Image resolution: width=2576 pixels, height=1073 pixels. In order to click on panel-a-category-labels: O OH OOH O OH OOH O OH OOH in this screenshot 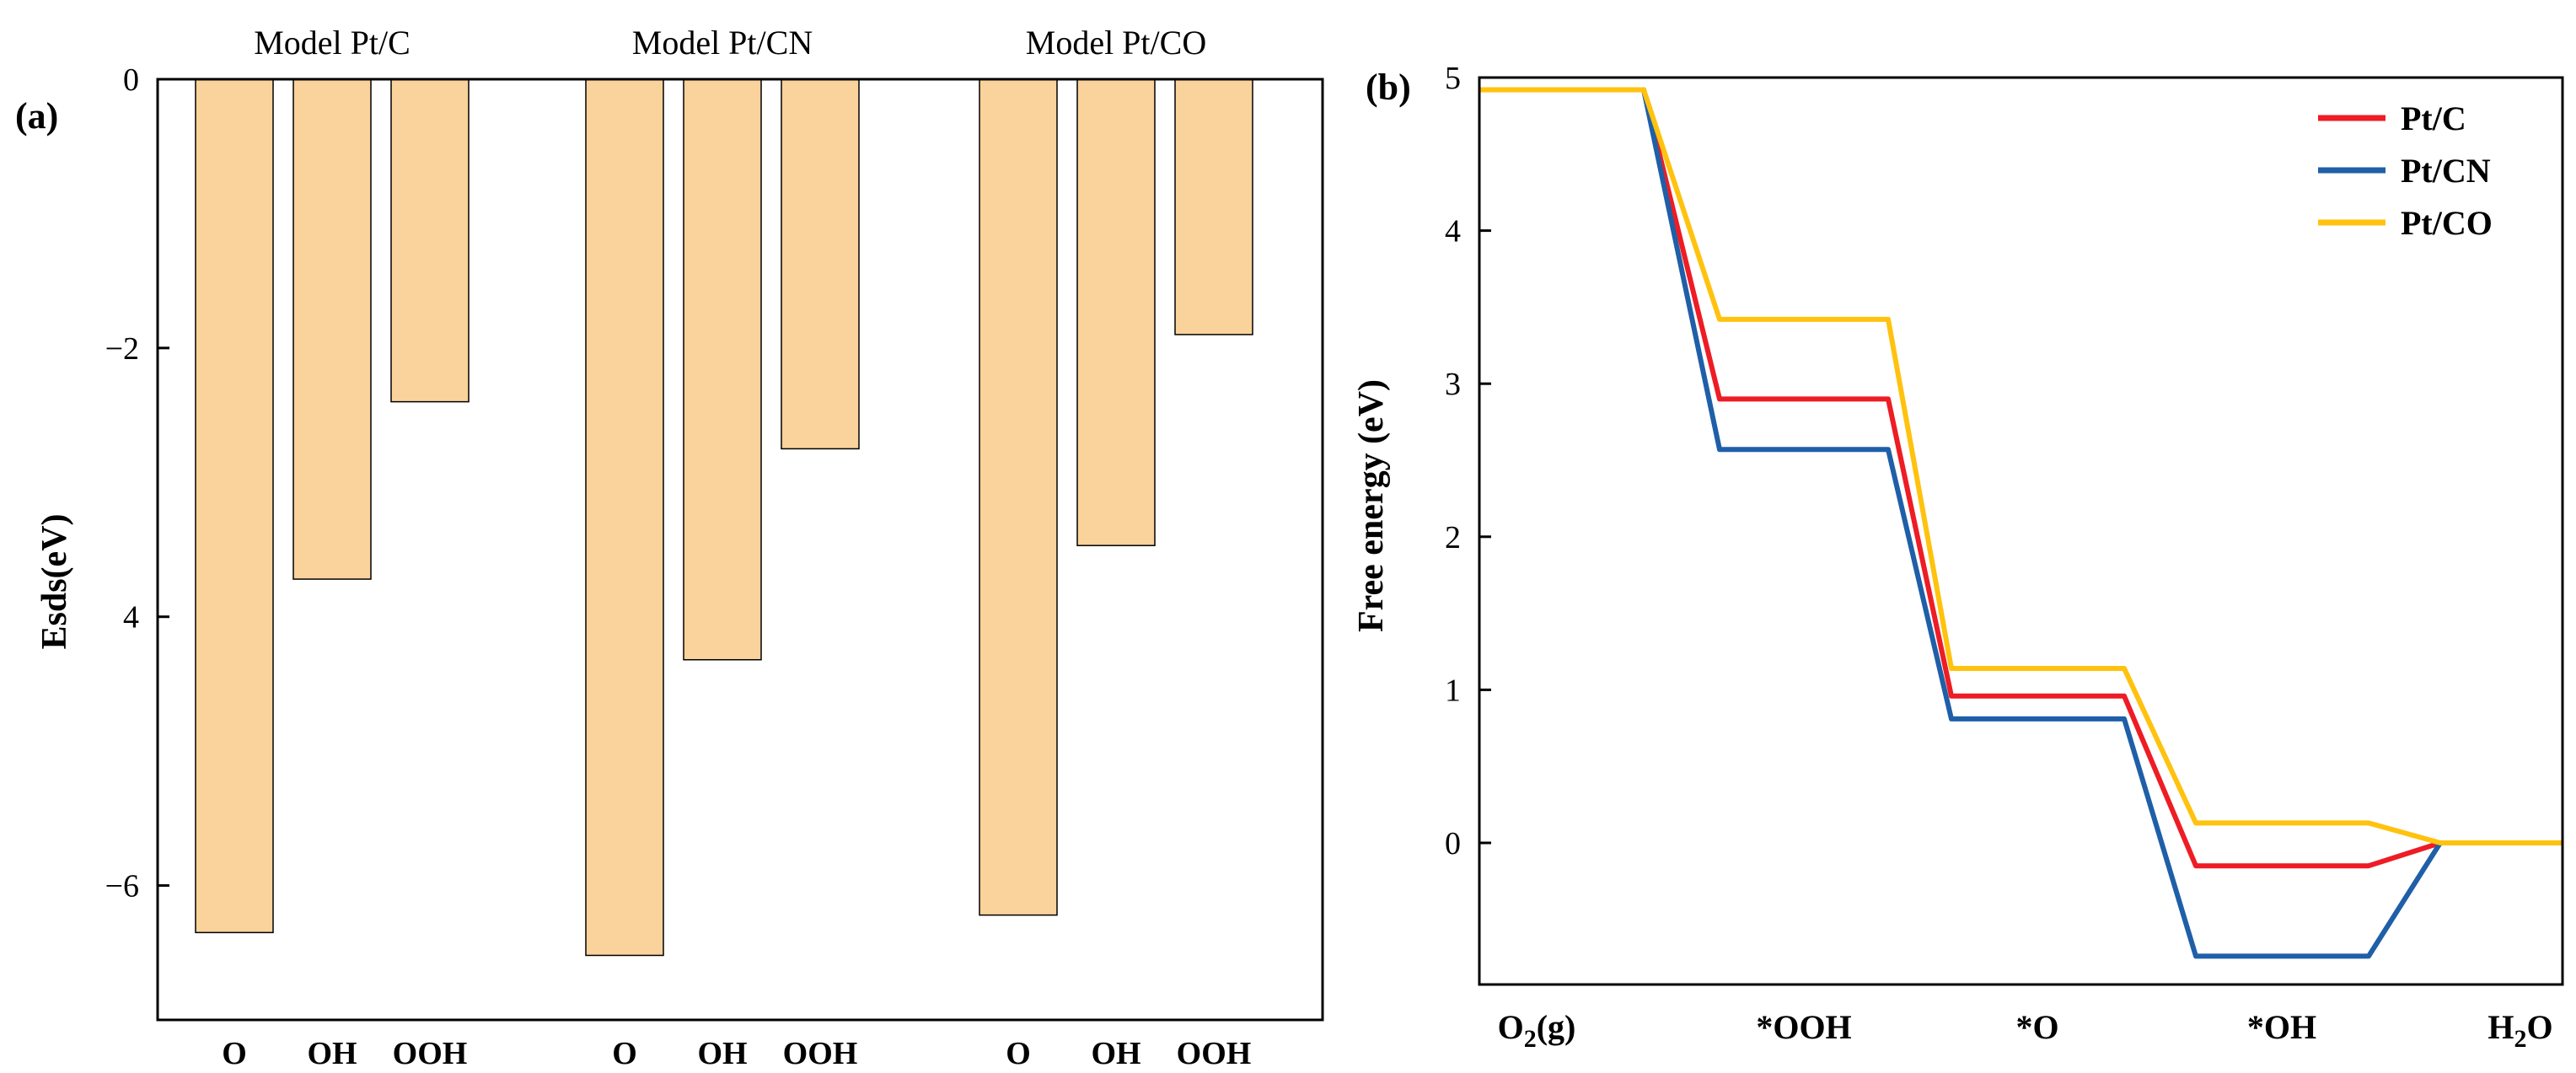, I will do `click(736, 1053)`.